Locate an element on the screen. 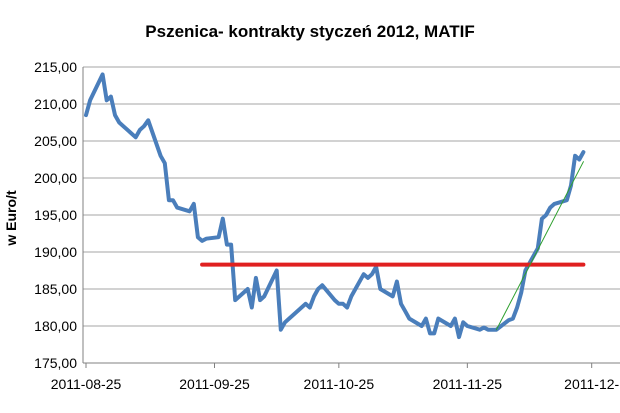 This screenshot has width=620, height=413. x-tick-label: 2011-11-25 is located at coordinates (468, 384).